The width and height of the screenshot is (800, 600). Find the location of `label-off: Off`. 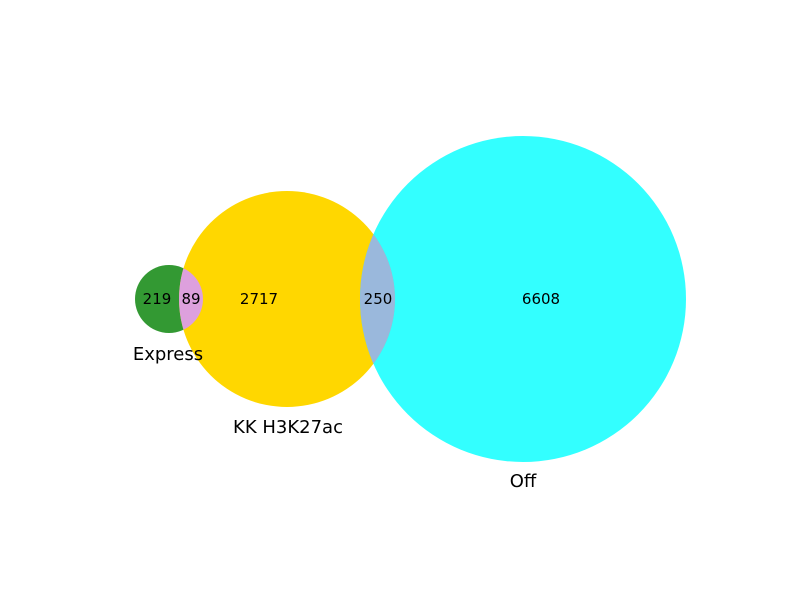

label-off: Off is located at coordinates (523, 481).